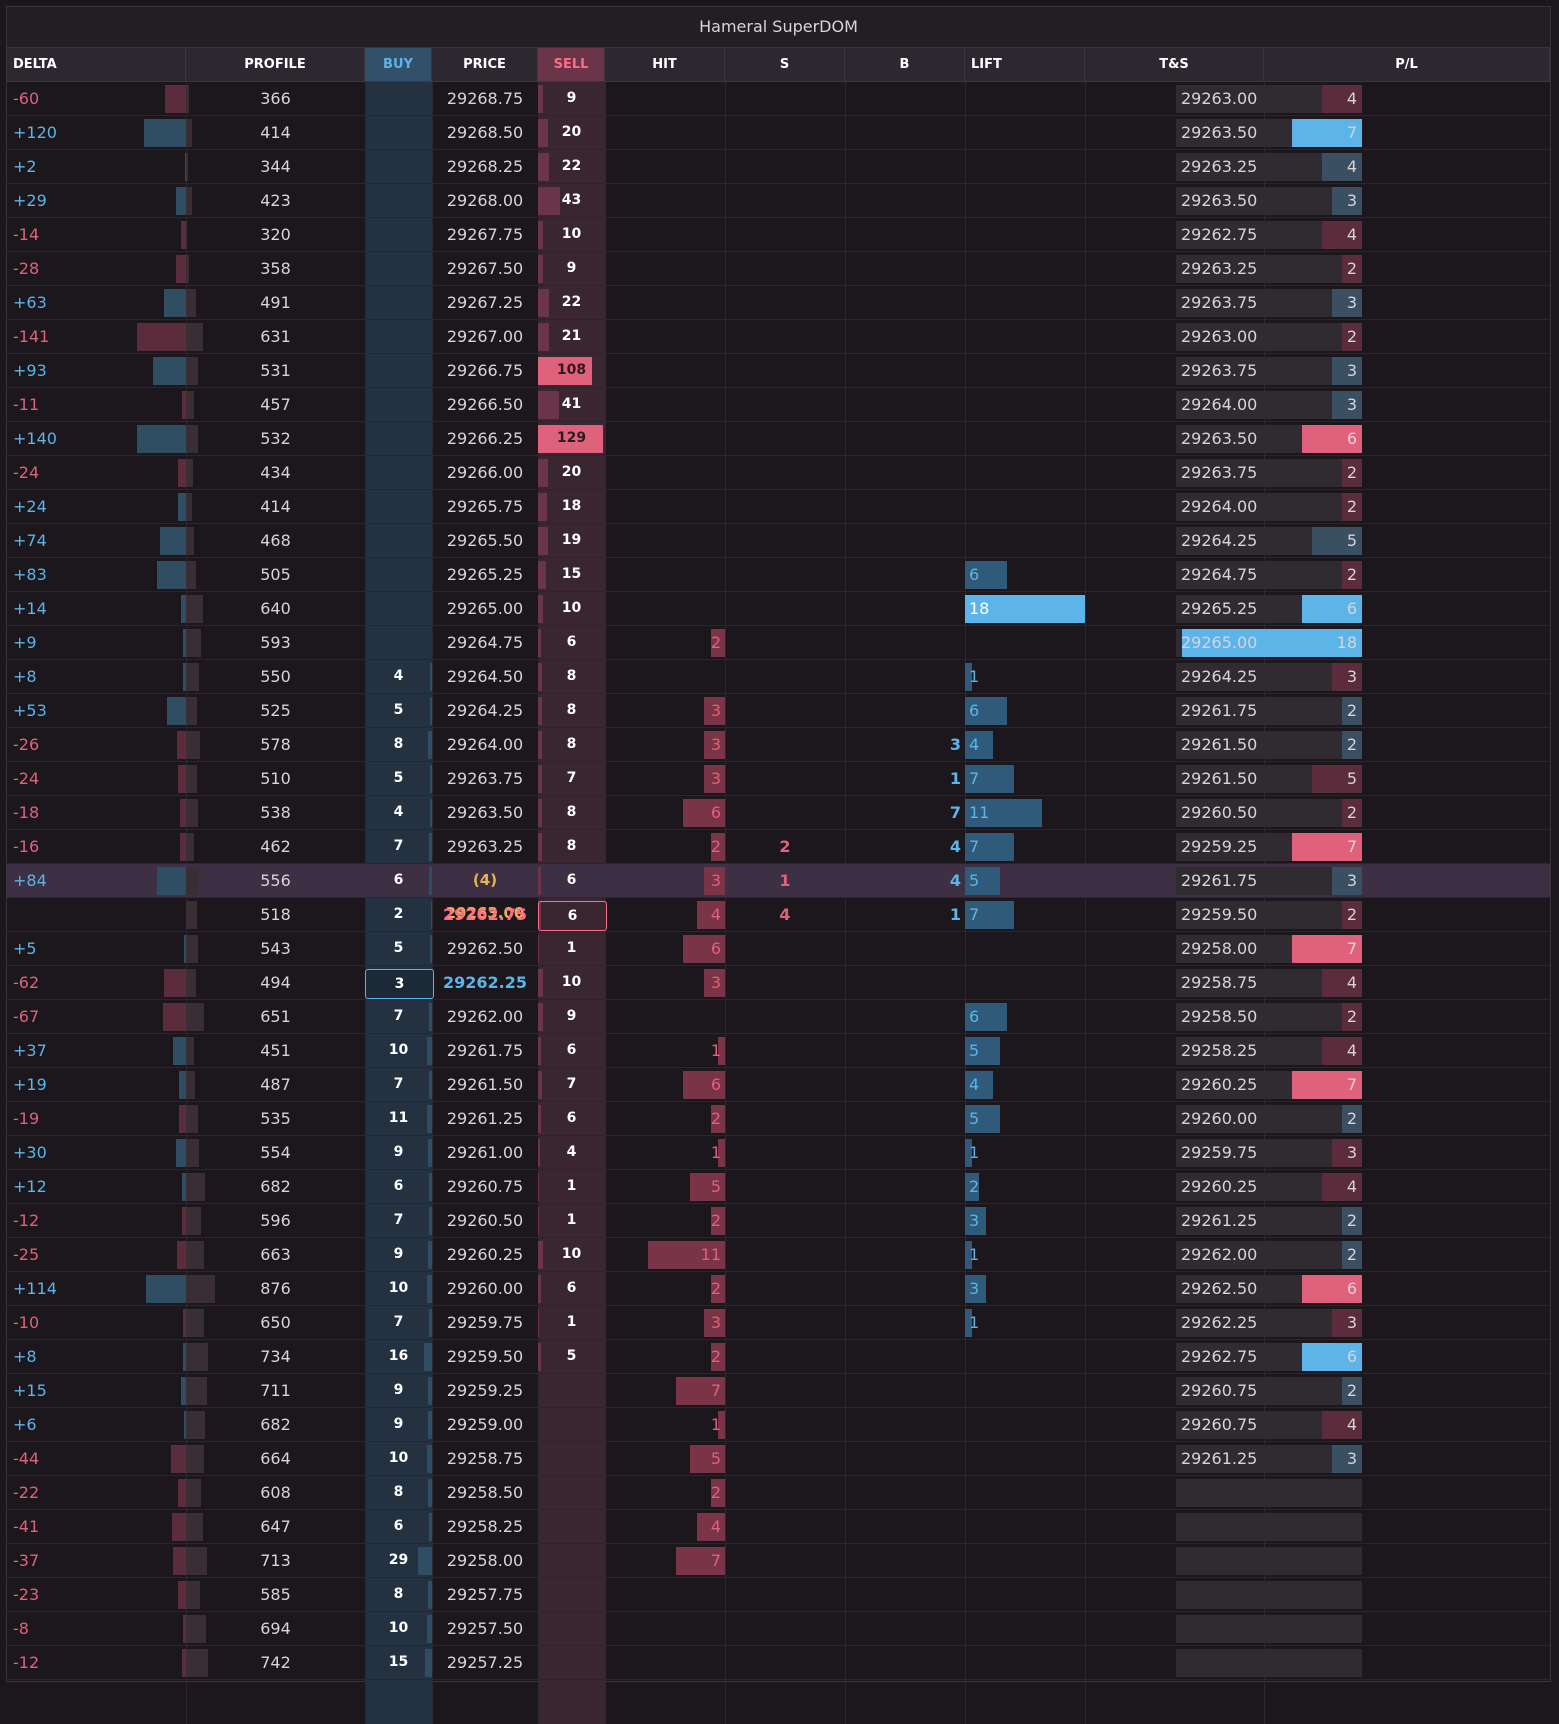 The height and width of the screenshot is (1724, 1559). Describe the element at coordinates (778, 983) in the screenshot. I see `ladder-row: -62 494 3 29262.25 10 3 29258.75 4` at that location.